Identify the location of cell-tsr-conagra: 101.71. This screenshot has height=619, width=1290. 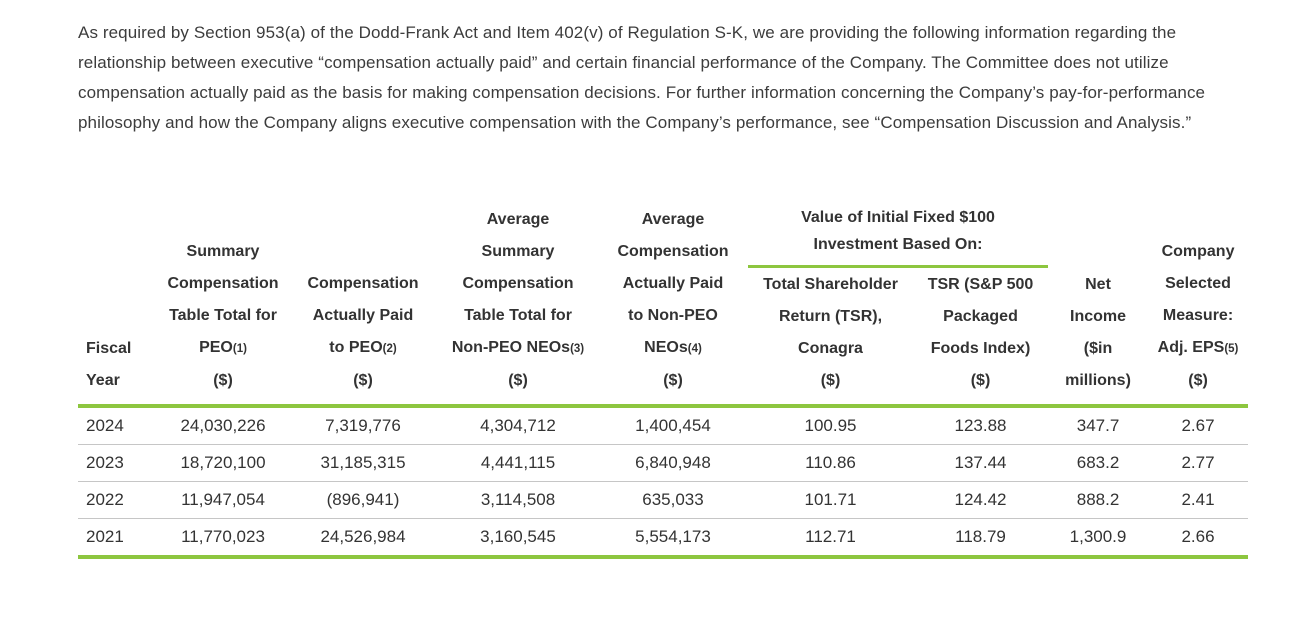
(830, 500).